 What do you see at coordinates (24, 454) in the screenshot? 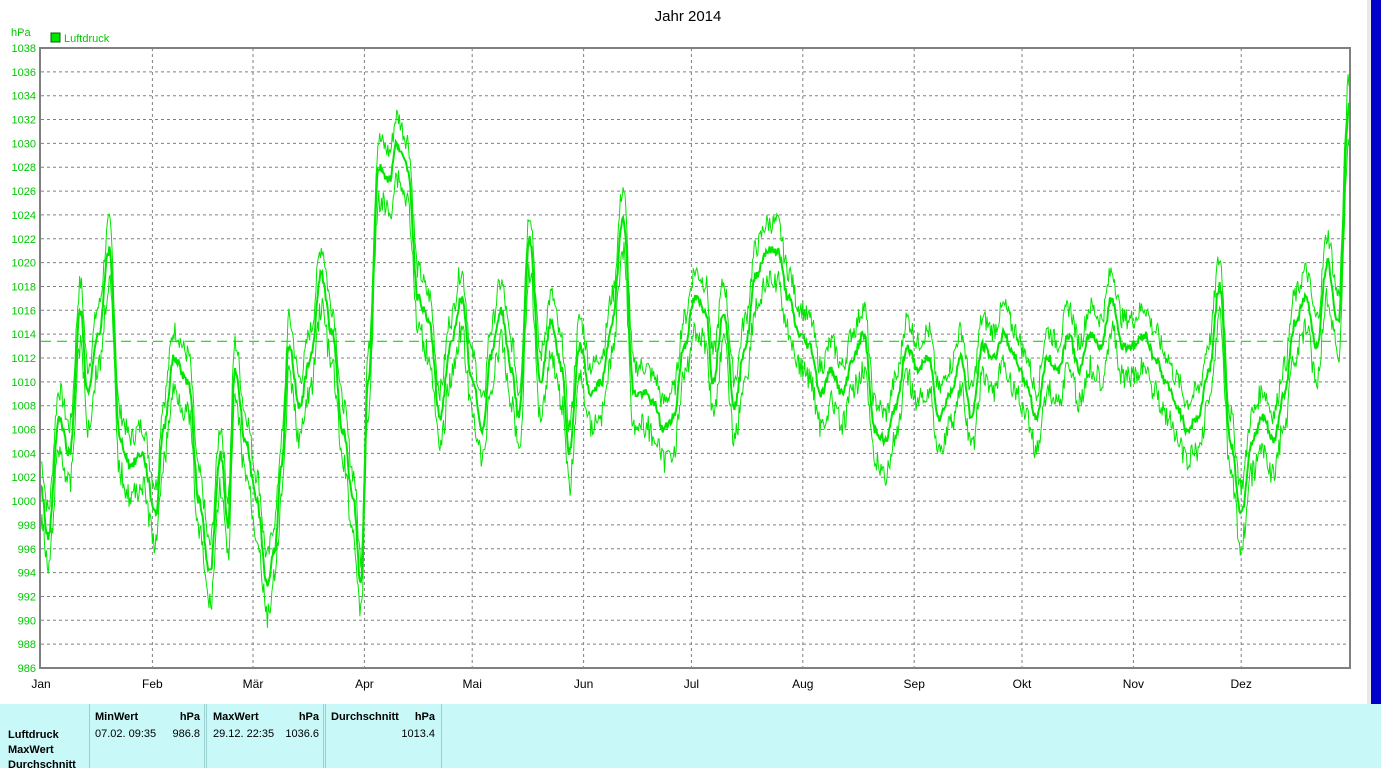
I see `y-tick-label: 1004` at bounding box center [24, 454].